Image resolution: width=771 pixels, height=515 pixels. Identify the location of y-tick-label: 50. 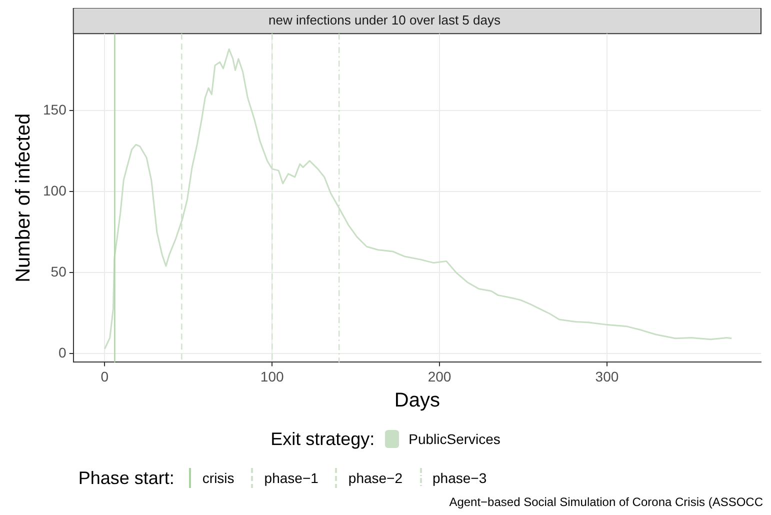
(58, 271).